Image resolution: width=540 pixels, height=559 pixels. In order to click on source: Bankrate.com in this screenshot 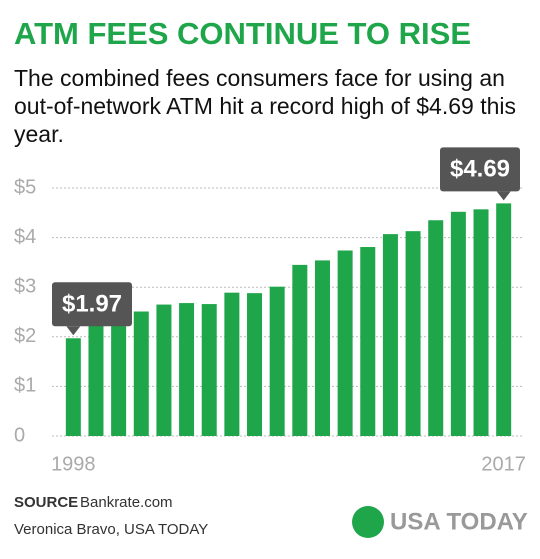, I will do `click(126, 502)`.